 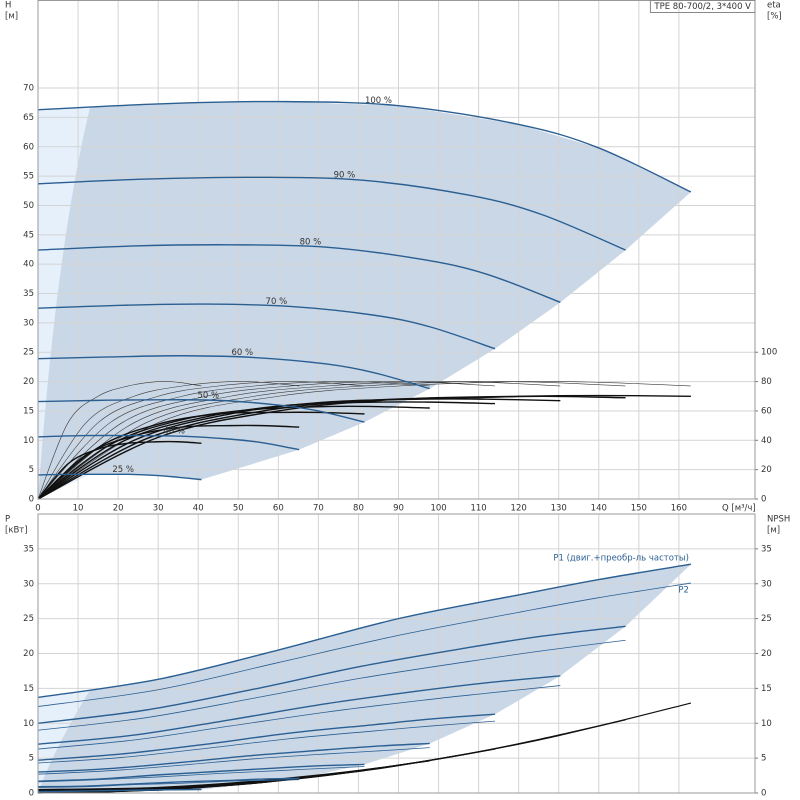 I want to click on x-tick-label: 140, so click(x=599, y=509).